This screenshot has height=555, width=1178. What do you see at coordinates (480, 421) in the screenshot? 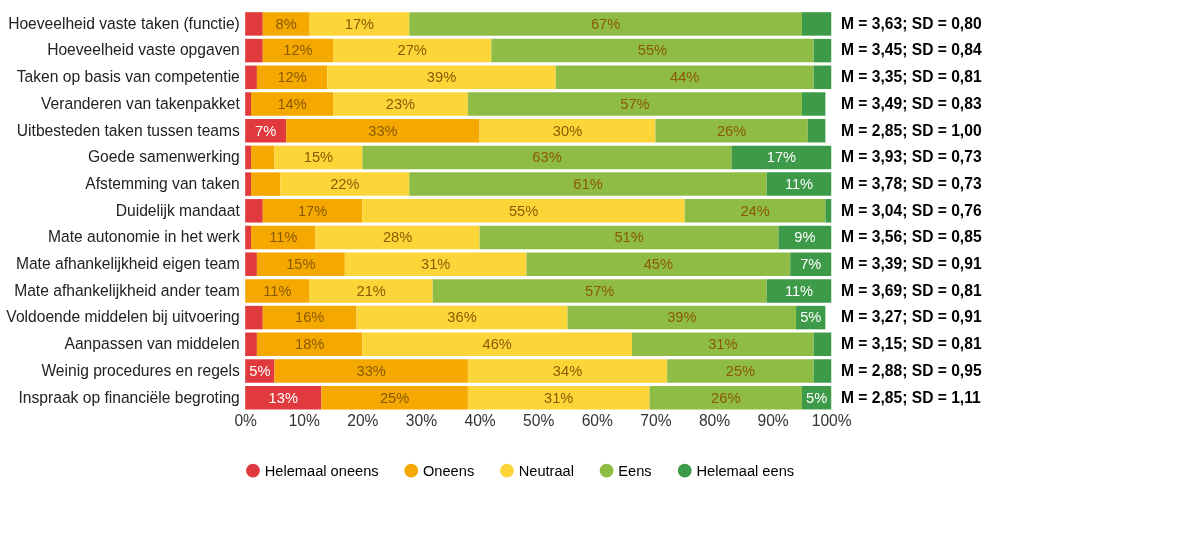
I see `x-tick-label: 40%` at bounding box center [480, 421].